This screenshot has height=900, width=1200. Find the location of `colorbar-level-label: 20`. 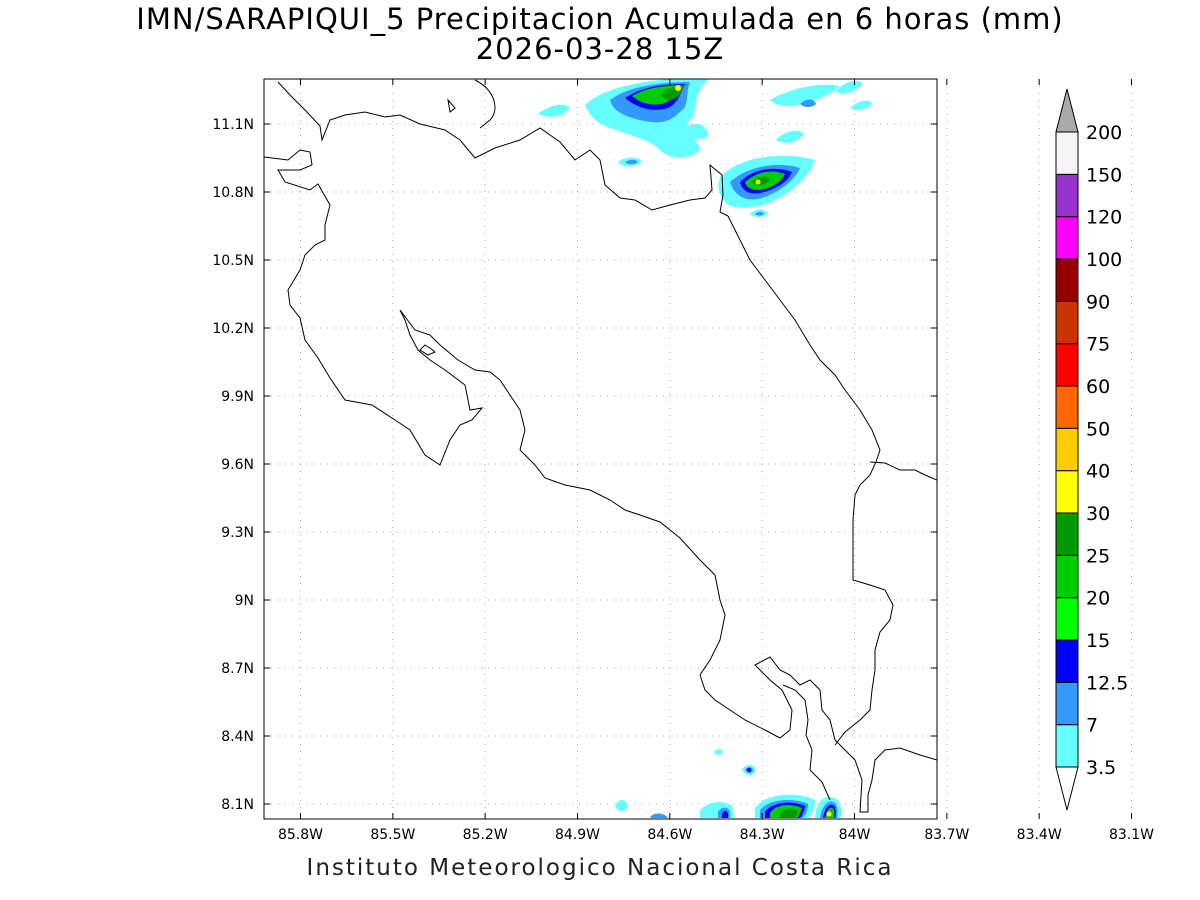

colorbar-level-label: 20 is located at coordinates (1098, 599).